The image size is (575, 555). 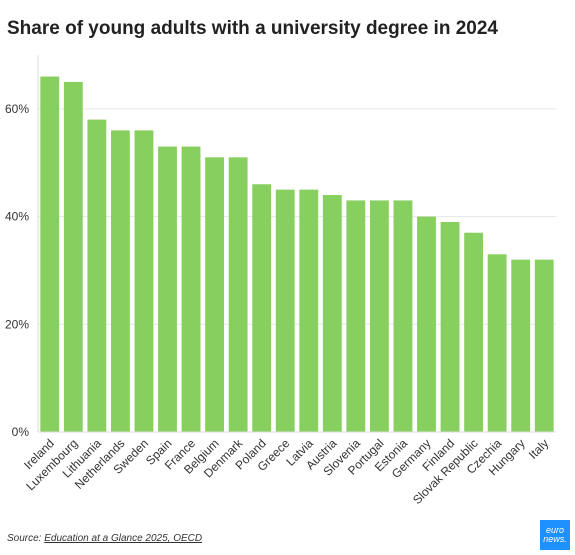 I want to click on source-link: Education at a Glance 2025, OECD, so click(x=123, y=538).